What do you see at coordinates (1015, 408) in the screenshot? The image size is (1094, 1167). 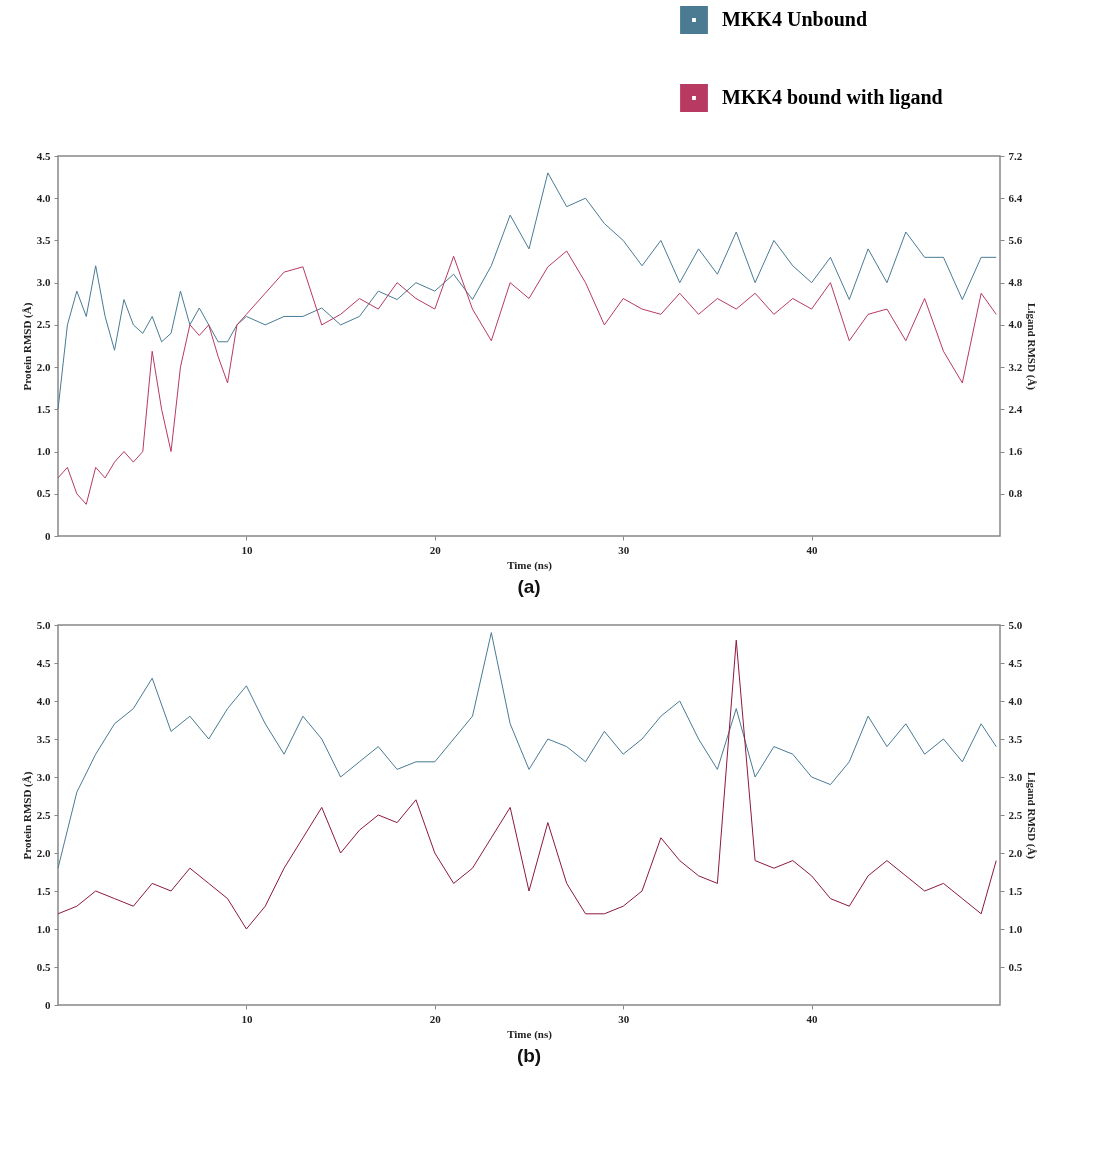 I see `y2-tick-label: 2.4` at bounding box center [1015, 408].